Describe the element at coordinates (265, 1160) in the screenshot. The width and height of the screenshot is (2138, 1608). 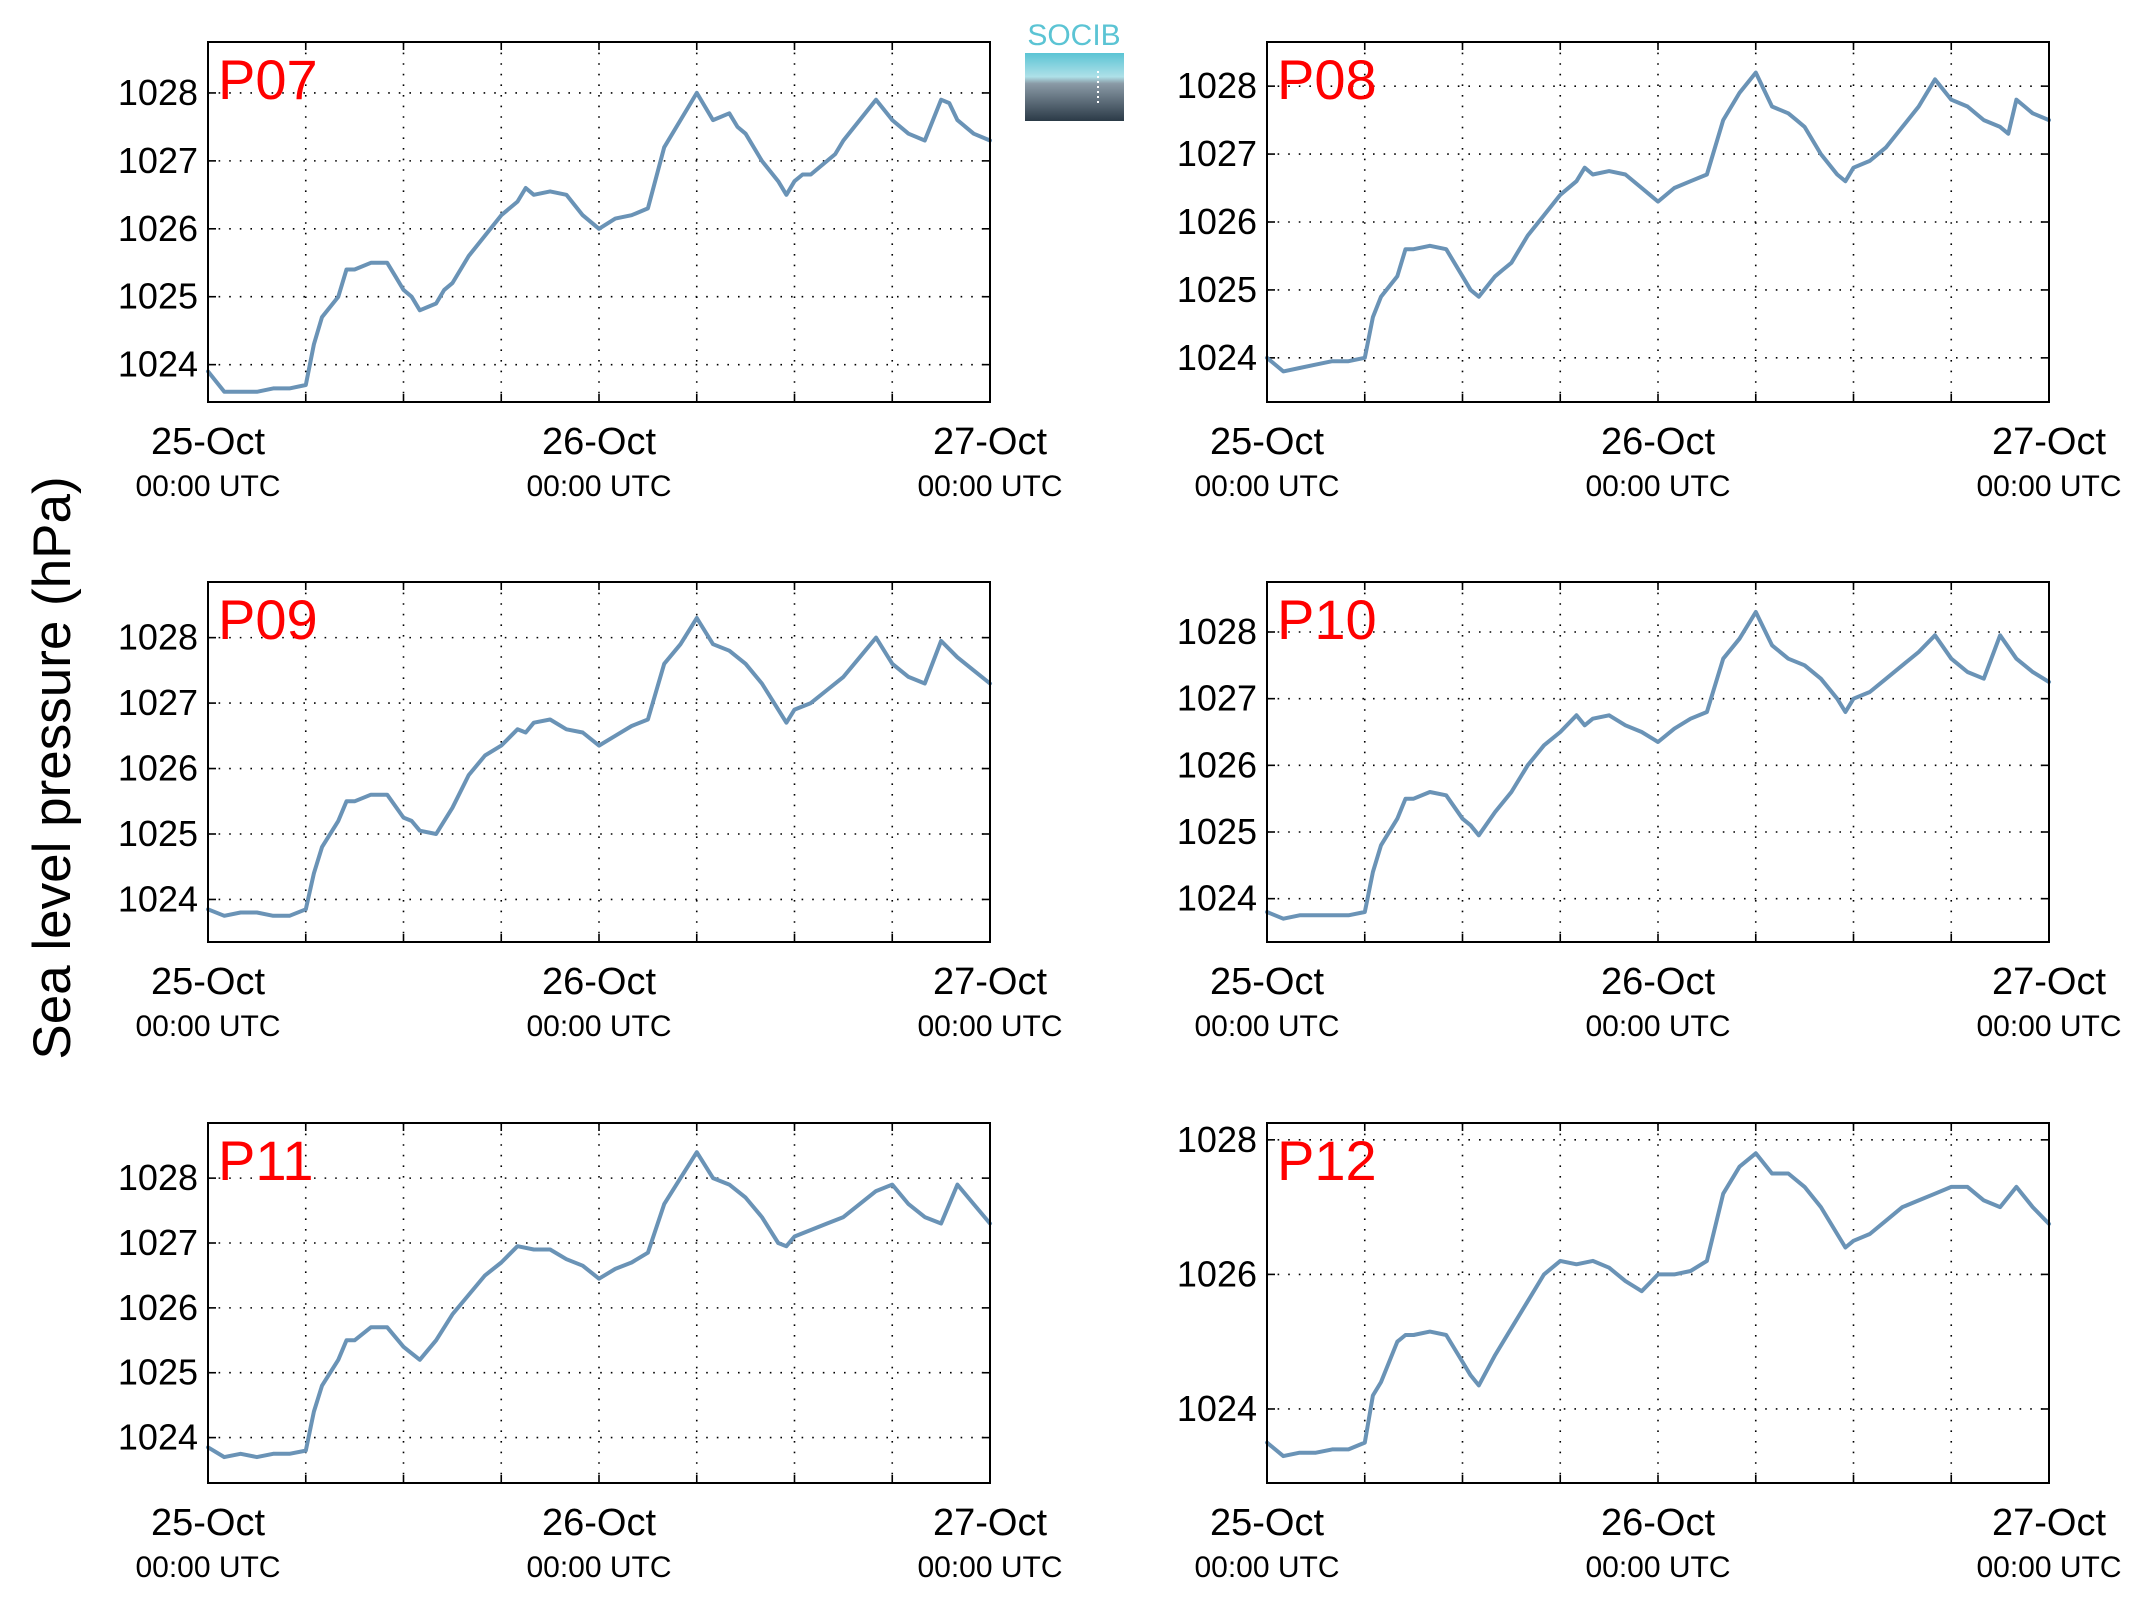
I see `panel-label: P11` at that location.